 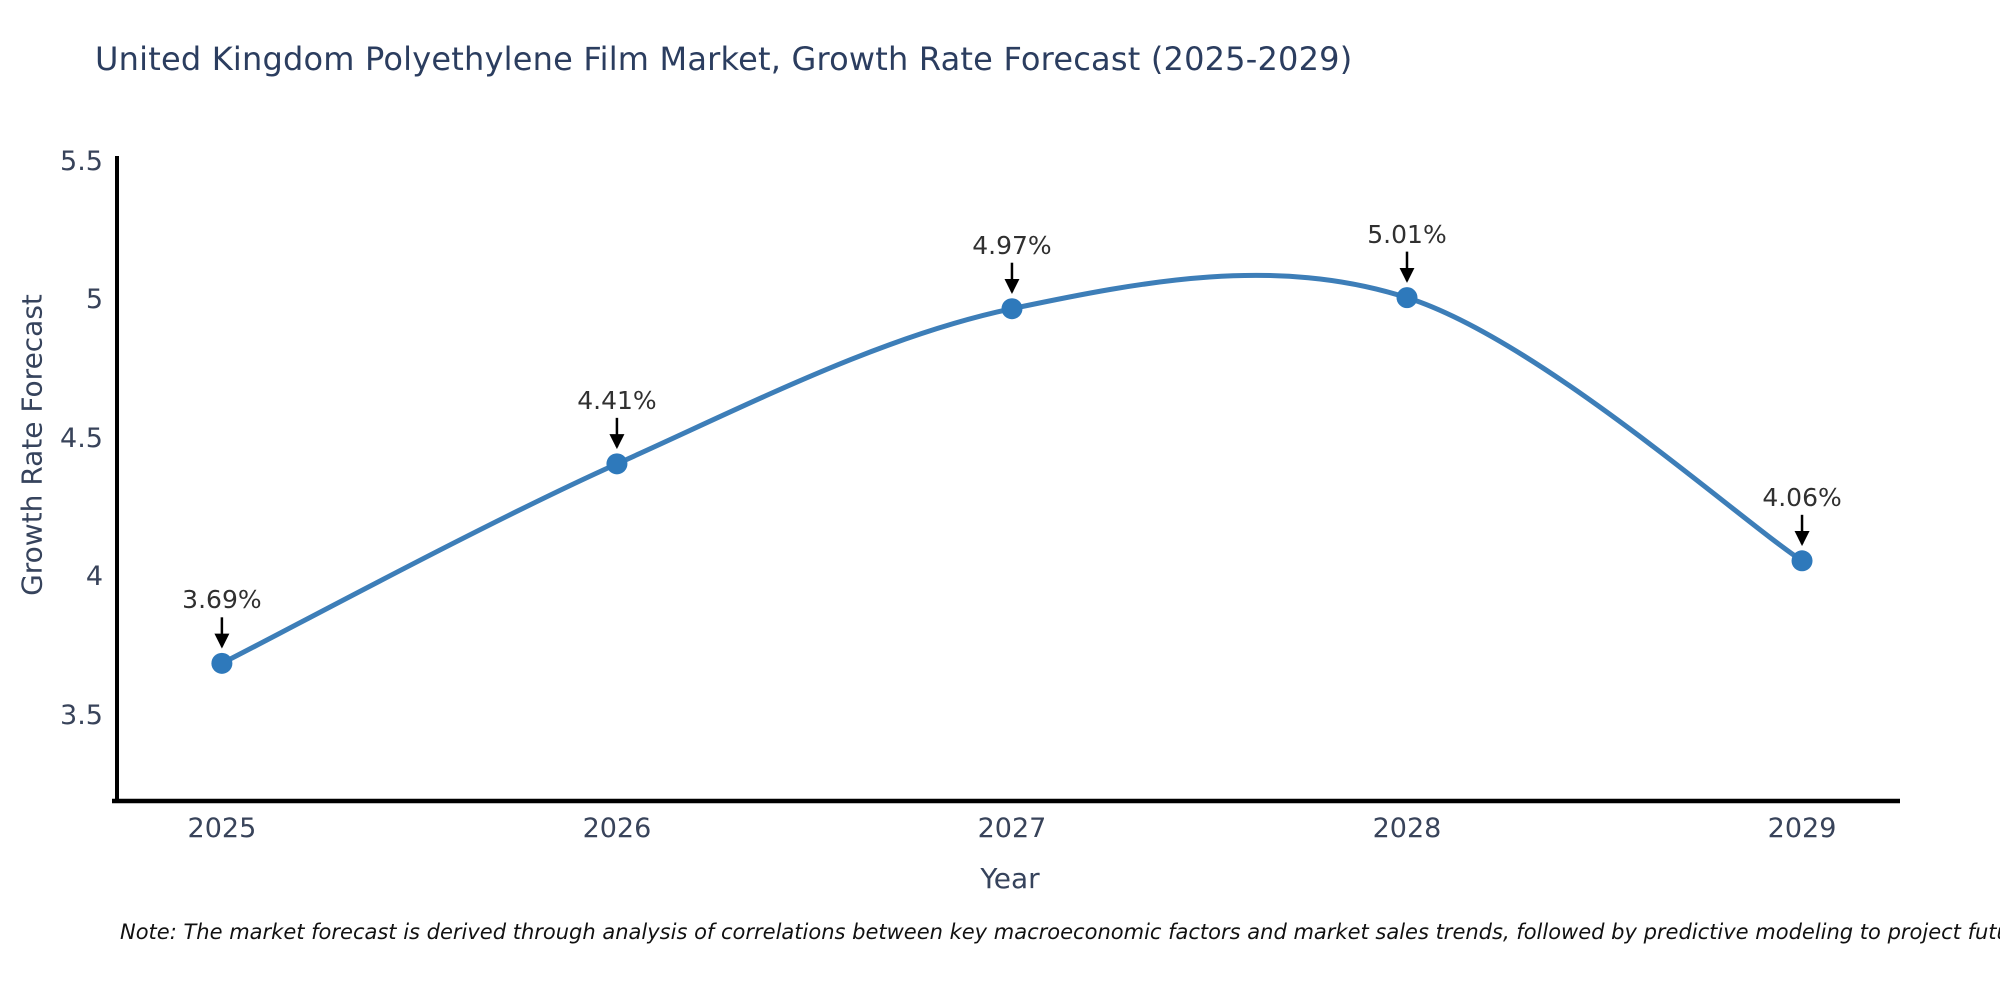 I want to click on y-tick-label: 5, so click(x=94, y=300).